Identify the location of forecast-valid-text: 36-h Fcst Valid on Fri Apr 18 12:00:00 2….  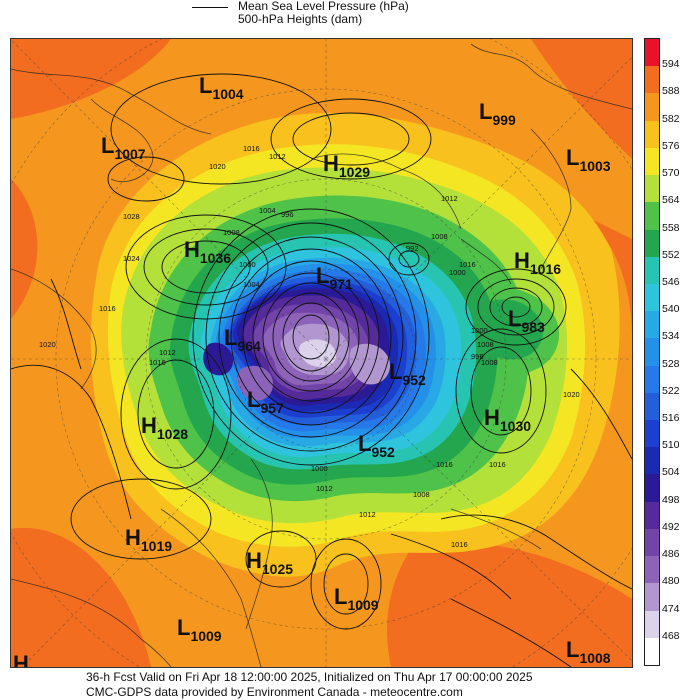
(309, 677).